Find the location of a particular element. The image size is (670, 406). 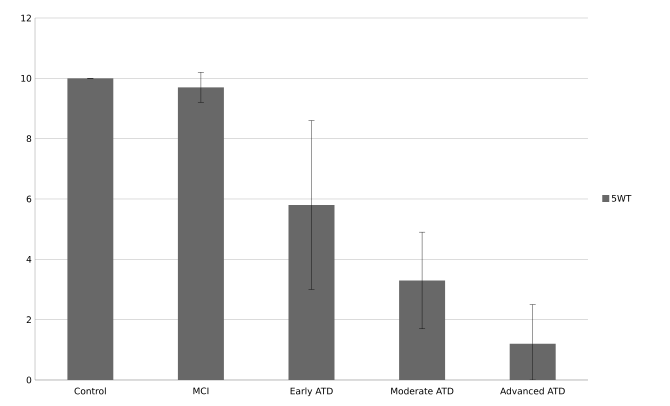

y-tick-label: 2 is located at coordinates (28, 319).